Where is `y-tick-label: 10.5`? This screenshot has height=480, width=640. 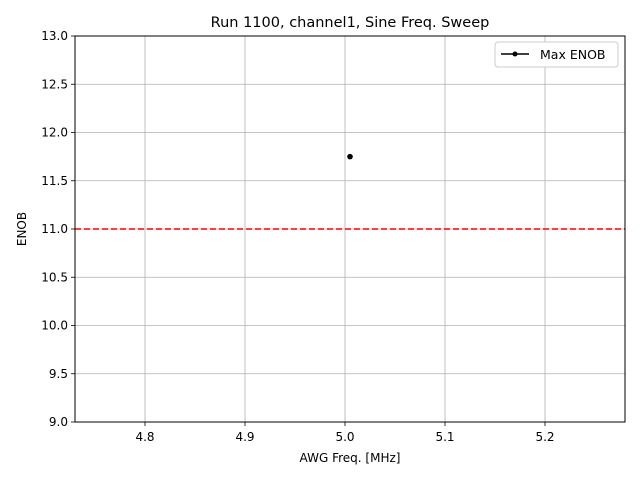
y-tick-label: 10.5 is located at coordinates (54, 277).